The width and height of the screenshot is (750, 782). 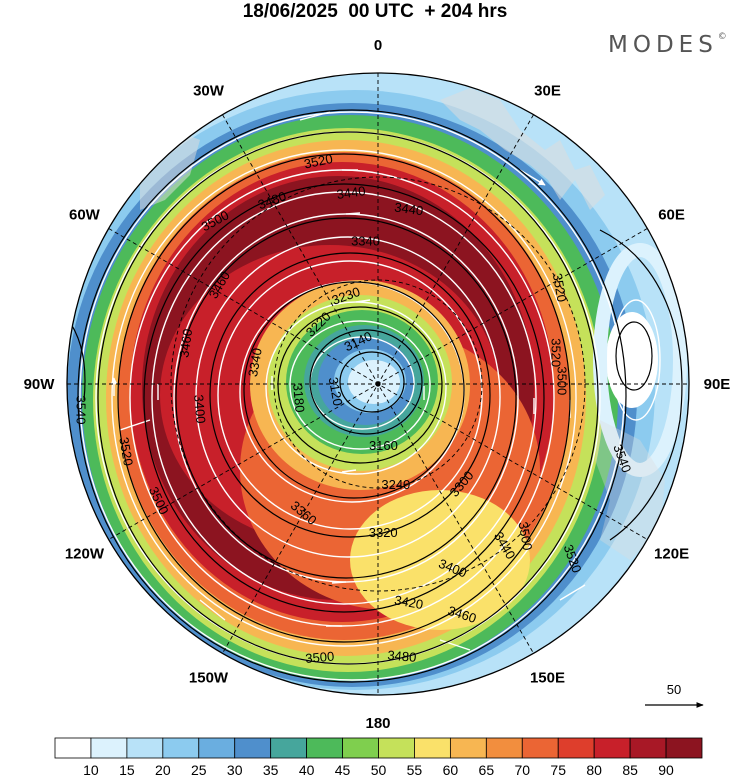 I want to click on colorbar-tick-label: 45, so click(x=343, y=770).